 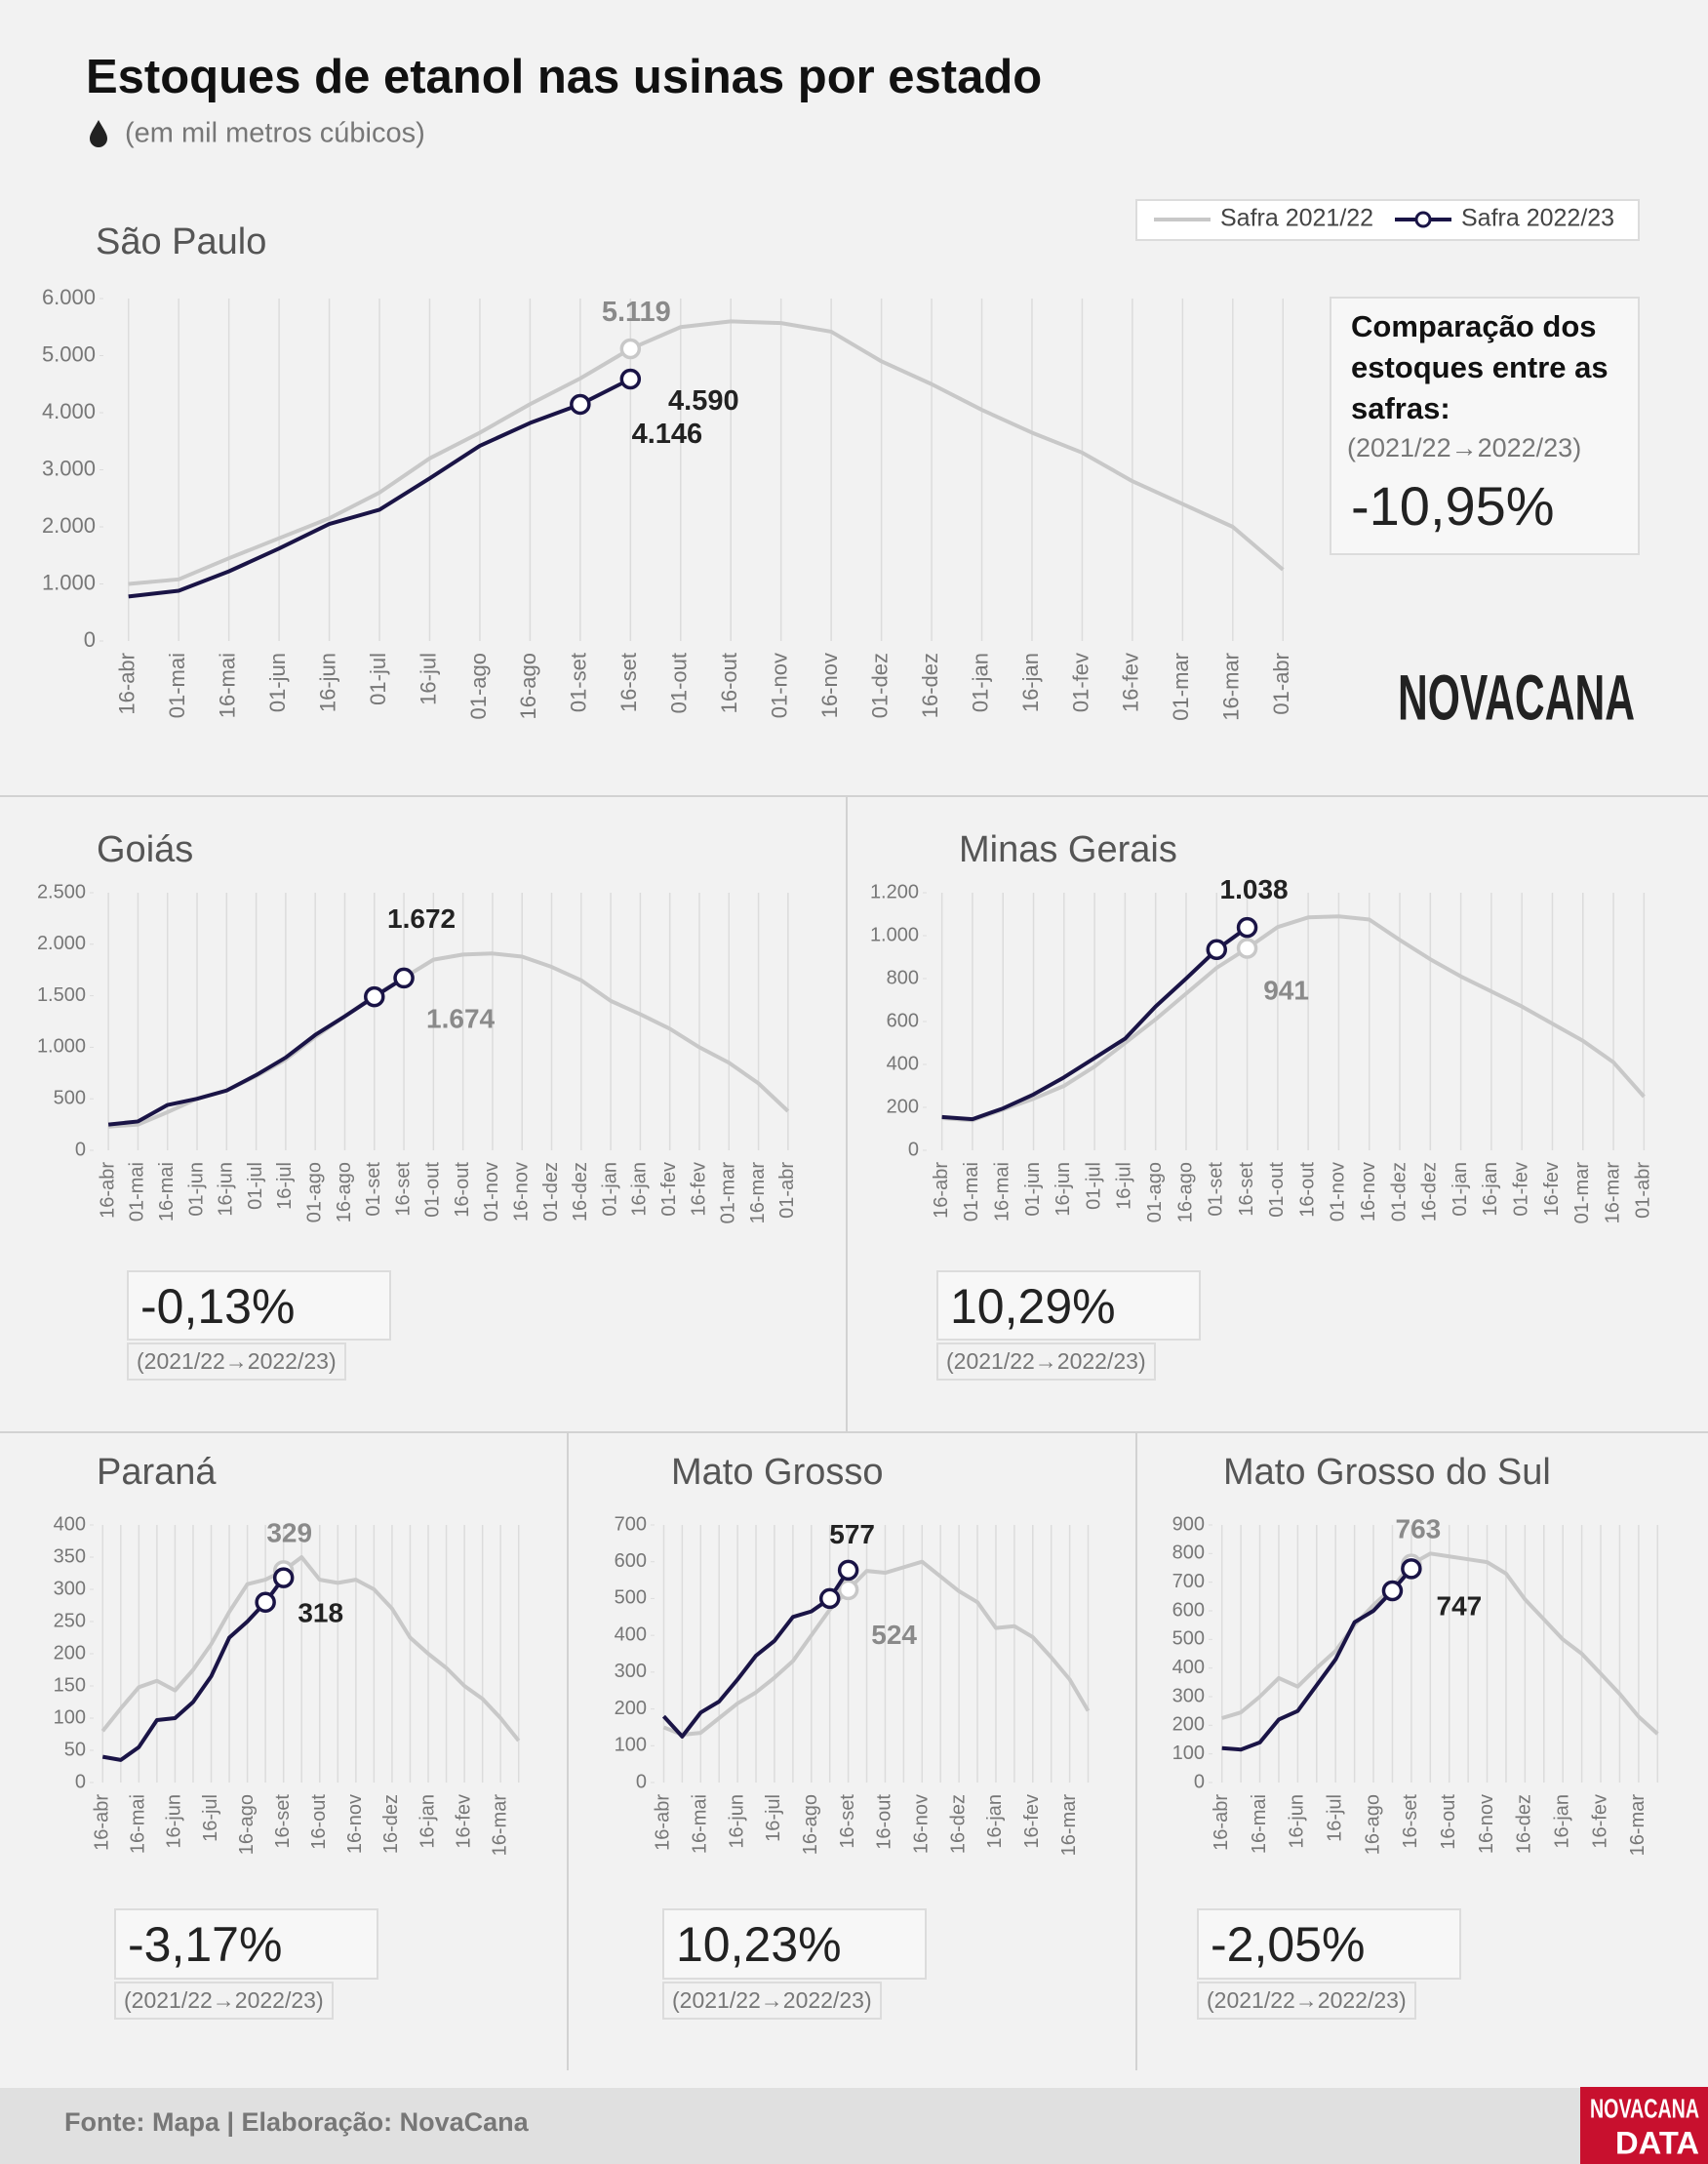 I want to click on footer-logo-bg, so click(x=1644, y=2125).